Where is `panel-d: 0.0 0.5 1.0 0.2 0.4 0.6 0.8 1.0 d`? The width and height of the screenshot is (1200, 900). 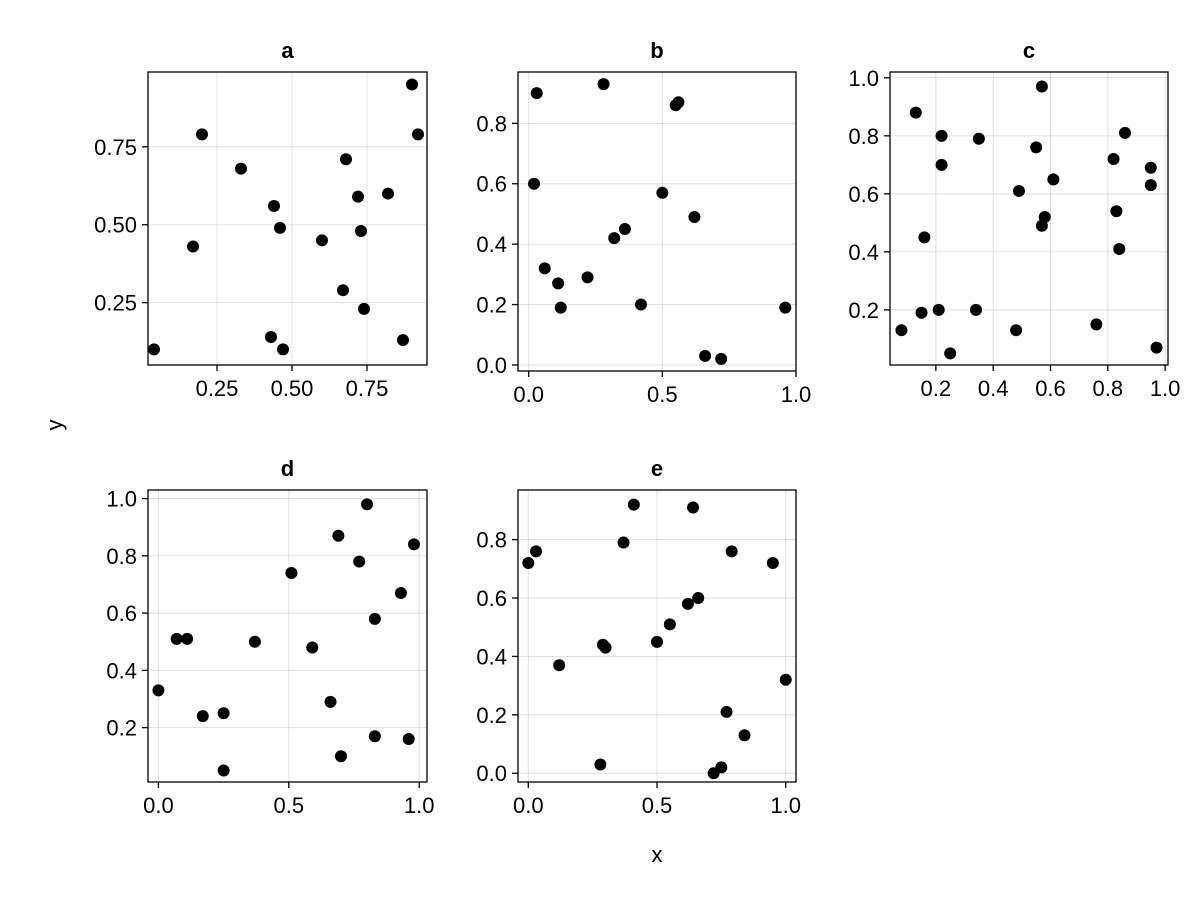 panel-d: 0.0 0.5 1.0 0.2 0.4 0.6 0.8 1.0 d is located at coordinates (270, 637).